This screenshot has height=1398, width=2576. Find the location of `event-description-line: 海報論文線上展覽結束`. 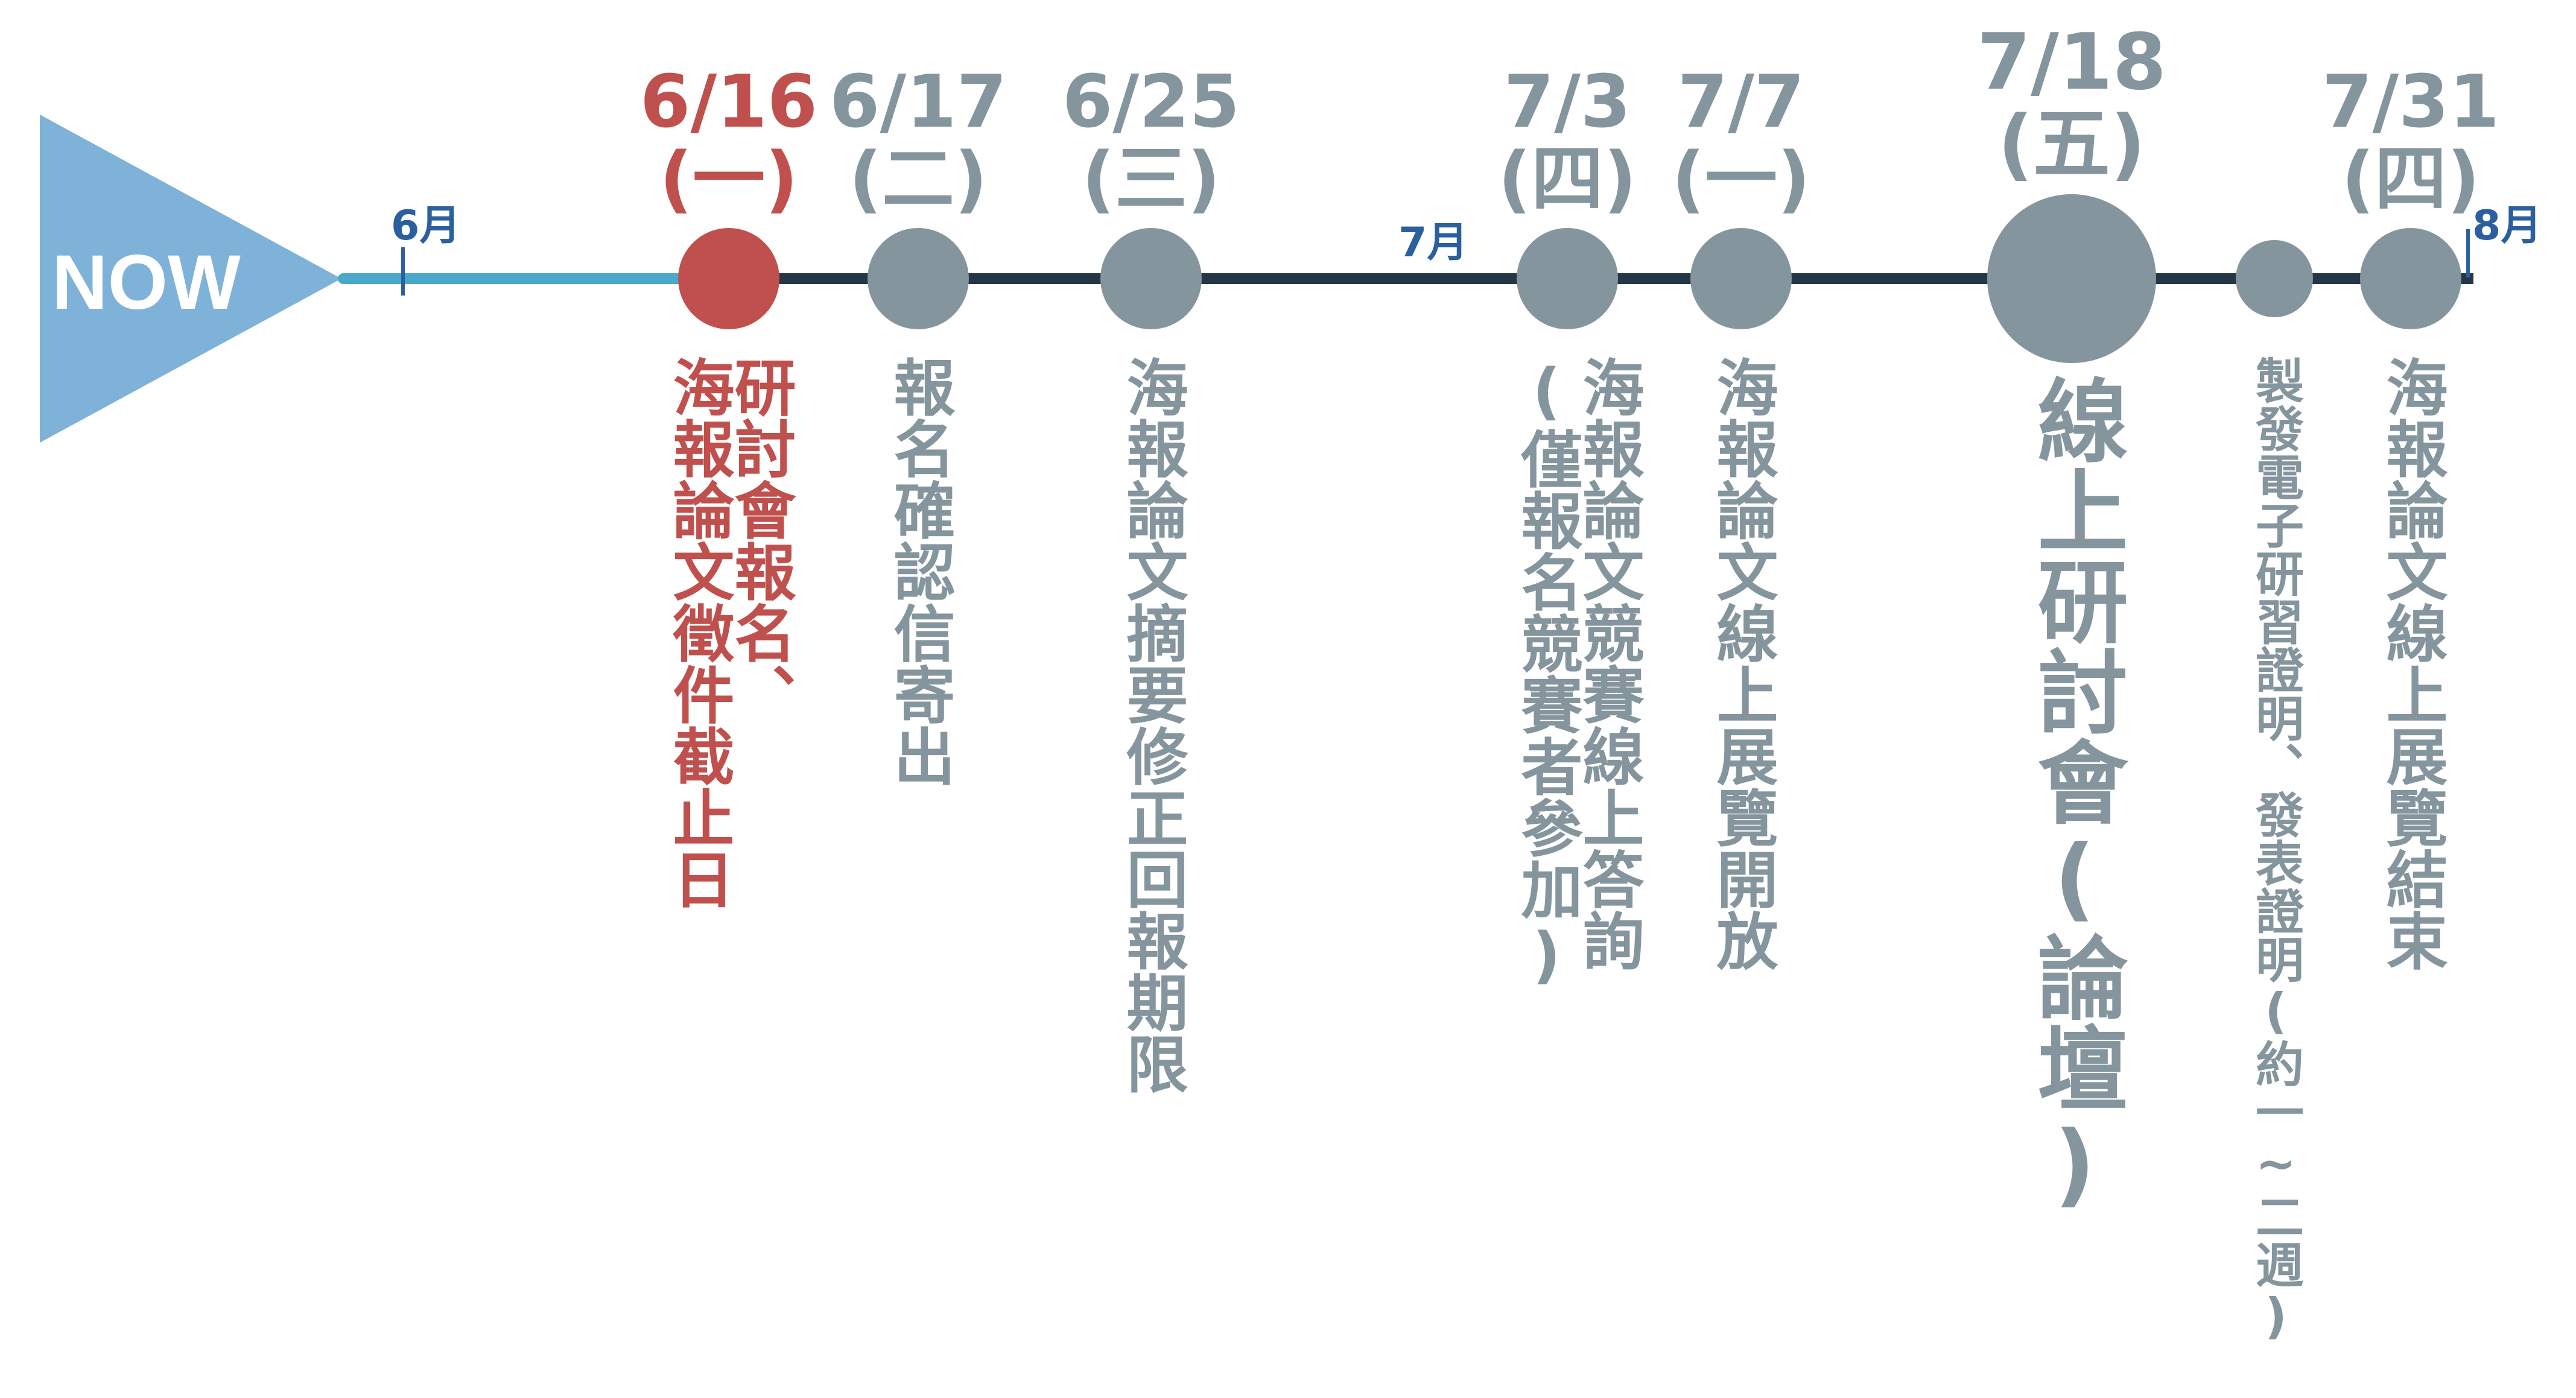

event-description-line: 海報論文線上展覽結束 is located at coordinates (2412, 663).